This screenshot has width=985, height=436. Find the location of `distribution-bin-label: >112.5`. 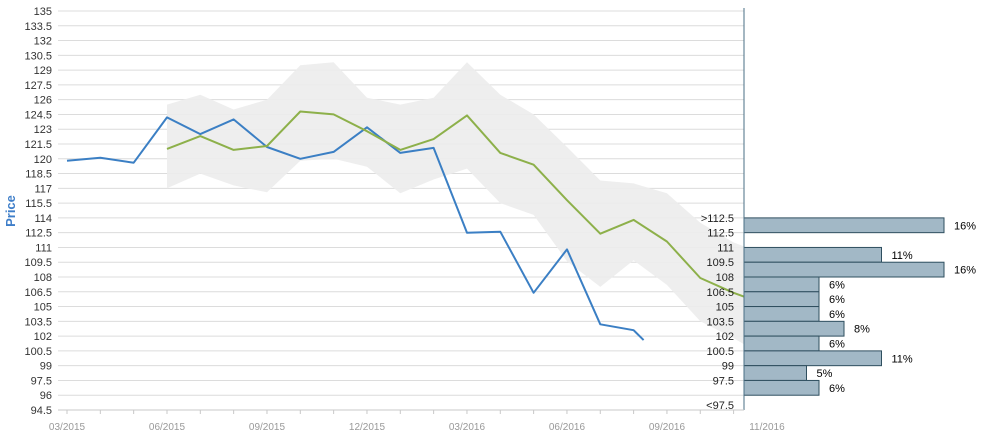

distribution-bin-label: >112.5 is located at coordinates (717, 219).